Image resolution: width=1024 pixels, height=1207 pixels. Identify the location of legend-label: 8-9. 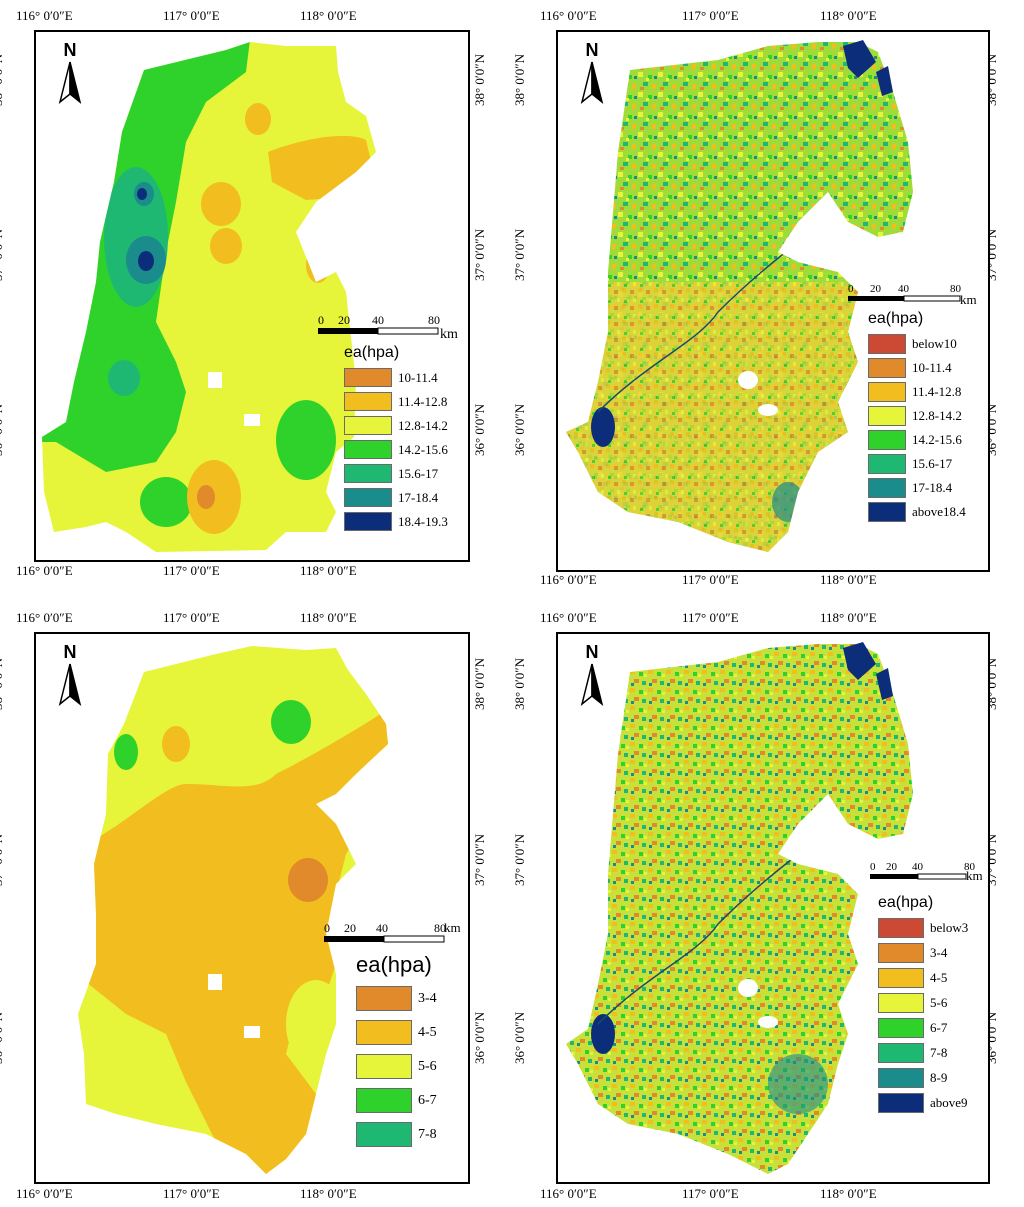
(939, 1077).